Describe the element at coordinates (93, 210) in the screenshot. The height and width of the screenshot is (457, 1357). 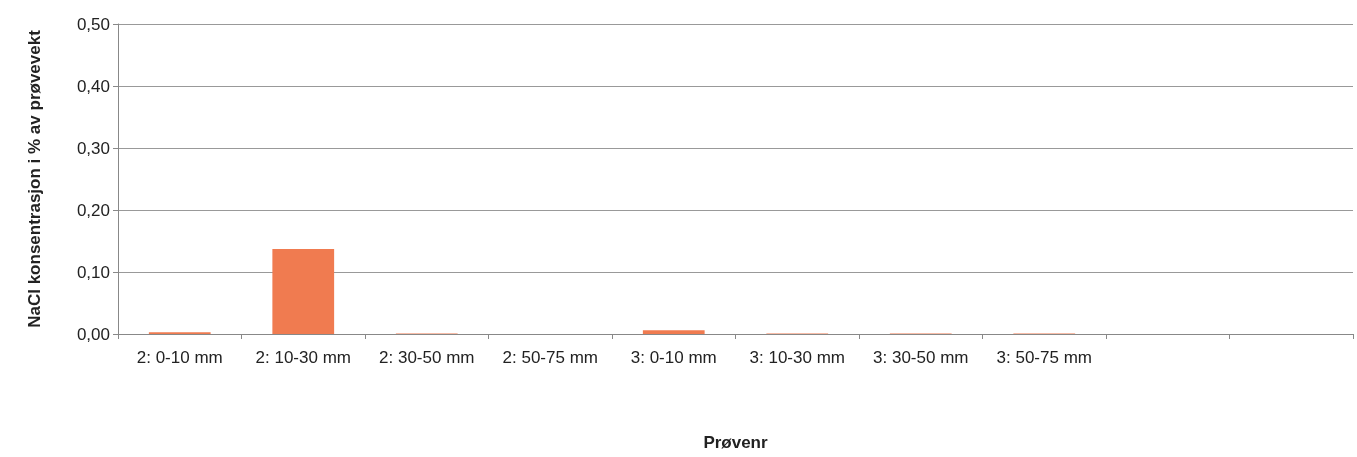
I see `y-tick-label: 0,20` at that location.